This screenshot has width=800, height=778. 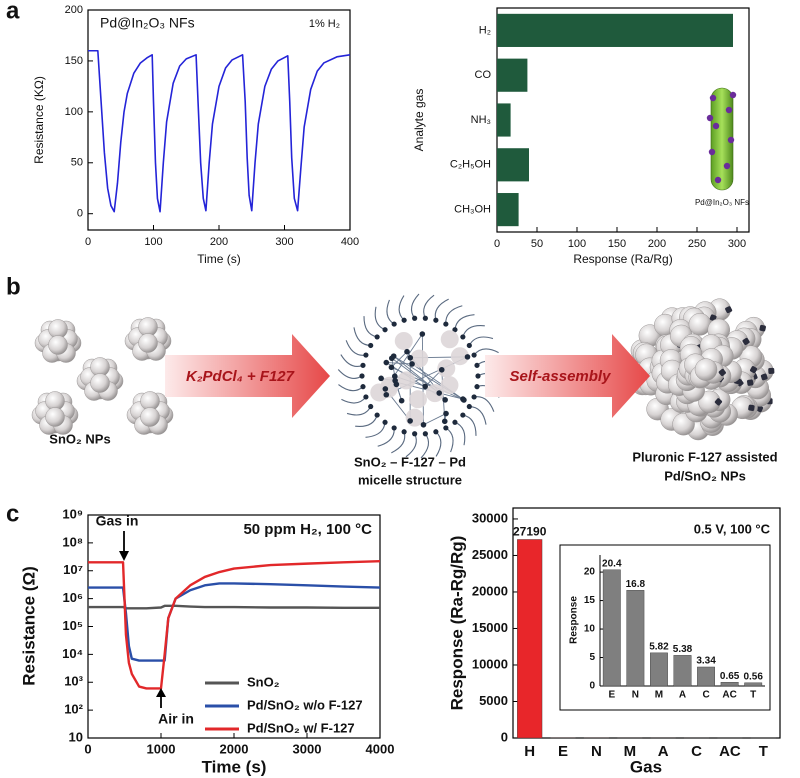 I want to click on plot-frame, so click(x=646, y=623).